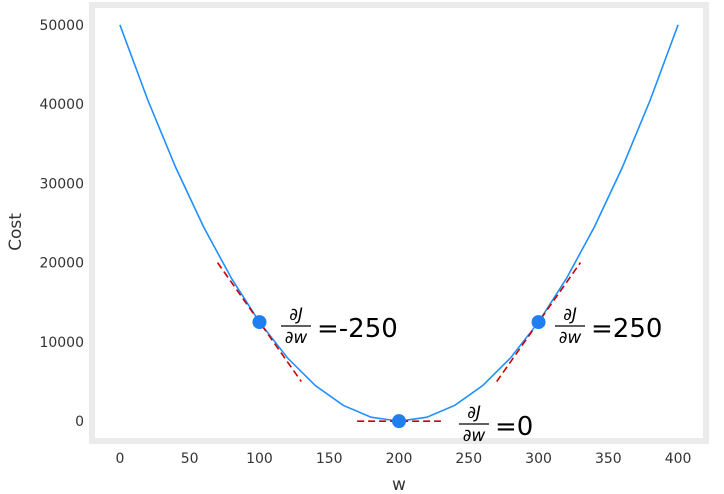  Describe the element at coordinates (514, 427) in the screenshot. I see `annotation-value: =0` at that location.